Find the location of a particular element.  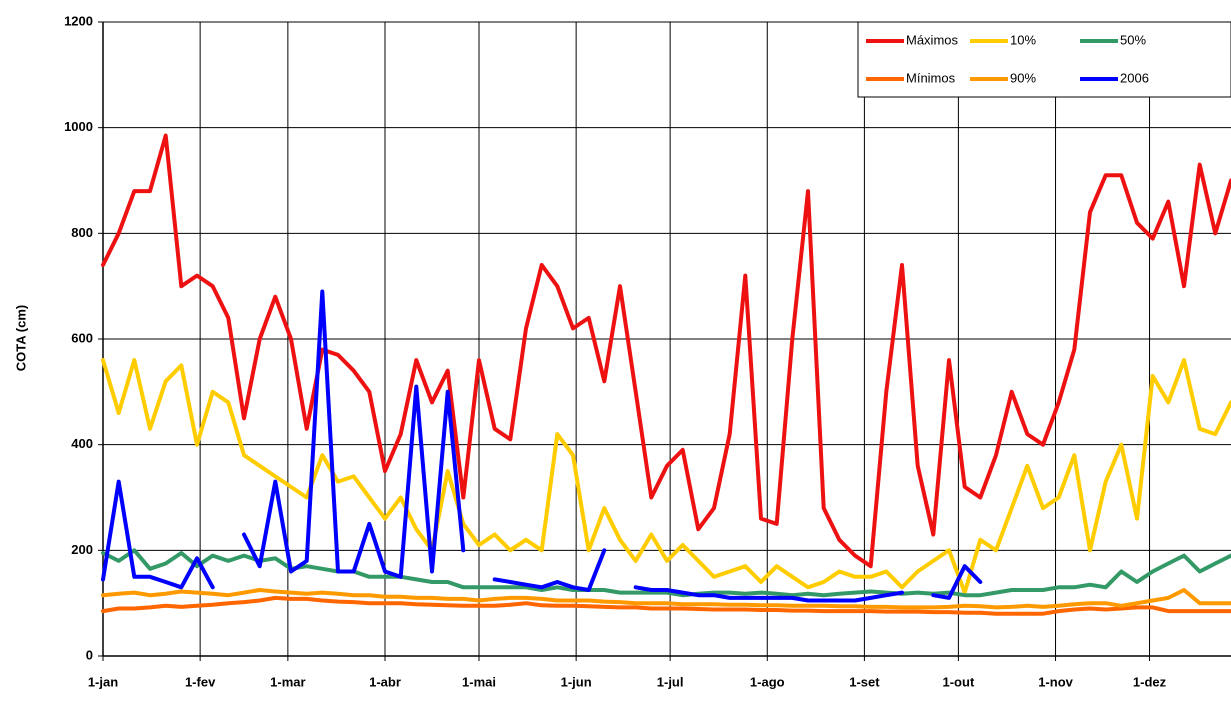

x-tick-label: 1-dez is located at coordinates (1150, 681).